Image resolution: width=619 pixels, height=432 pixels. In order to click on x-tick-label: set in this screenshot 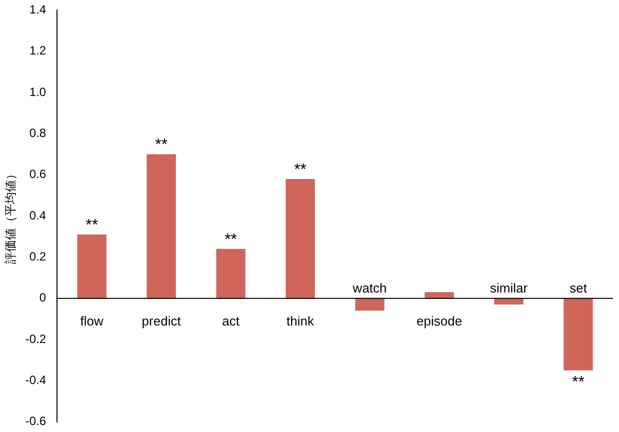, I will do `click(579, 288)`.